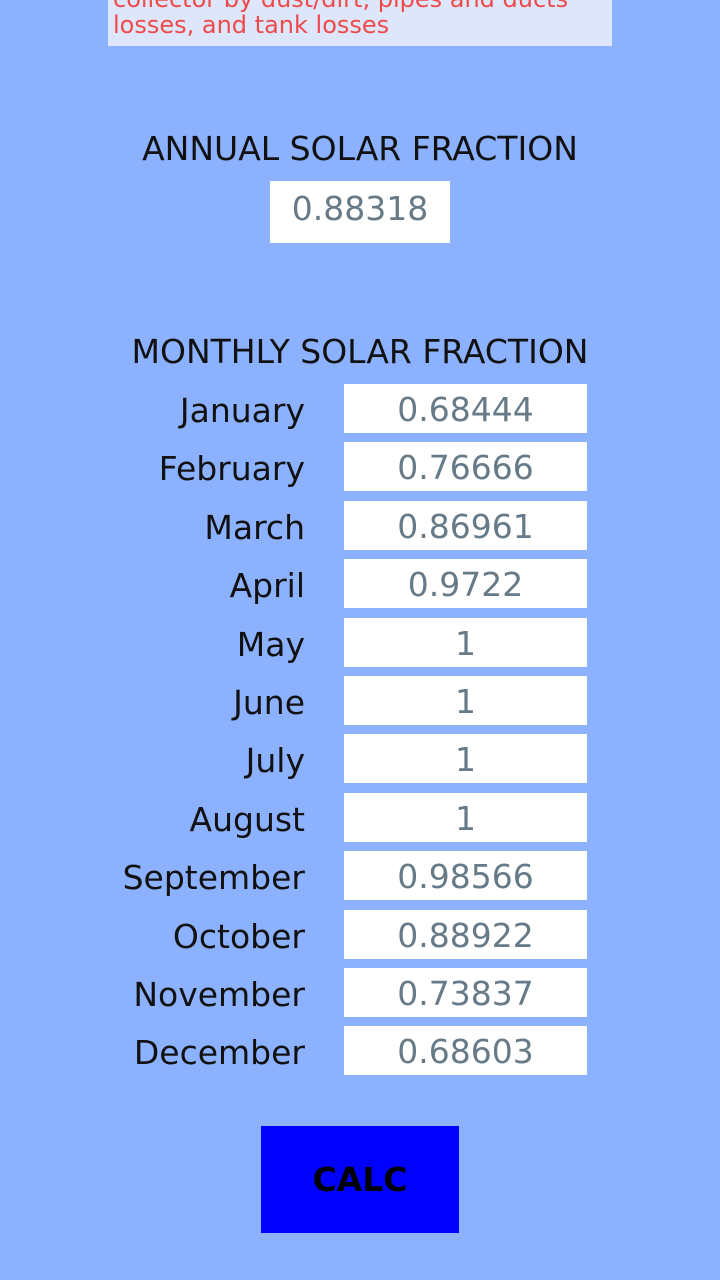  I want to click on month-value-field: 0.68444, so click(465, 408).